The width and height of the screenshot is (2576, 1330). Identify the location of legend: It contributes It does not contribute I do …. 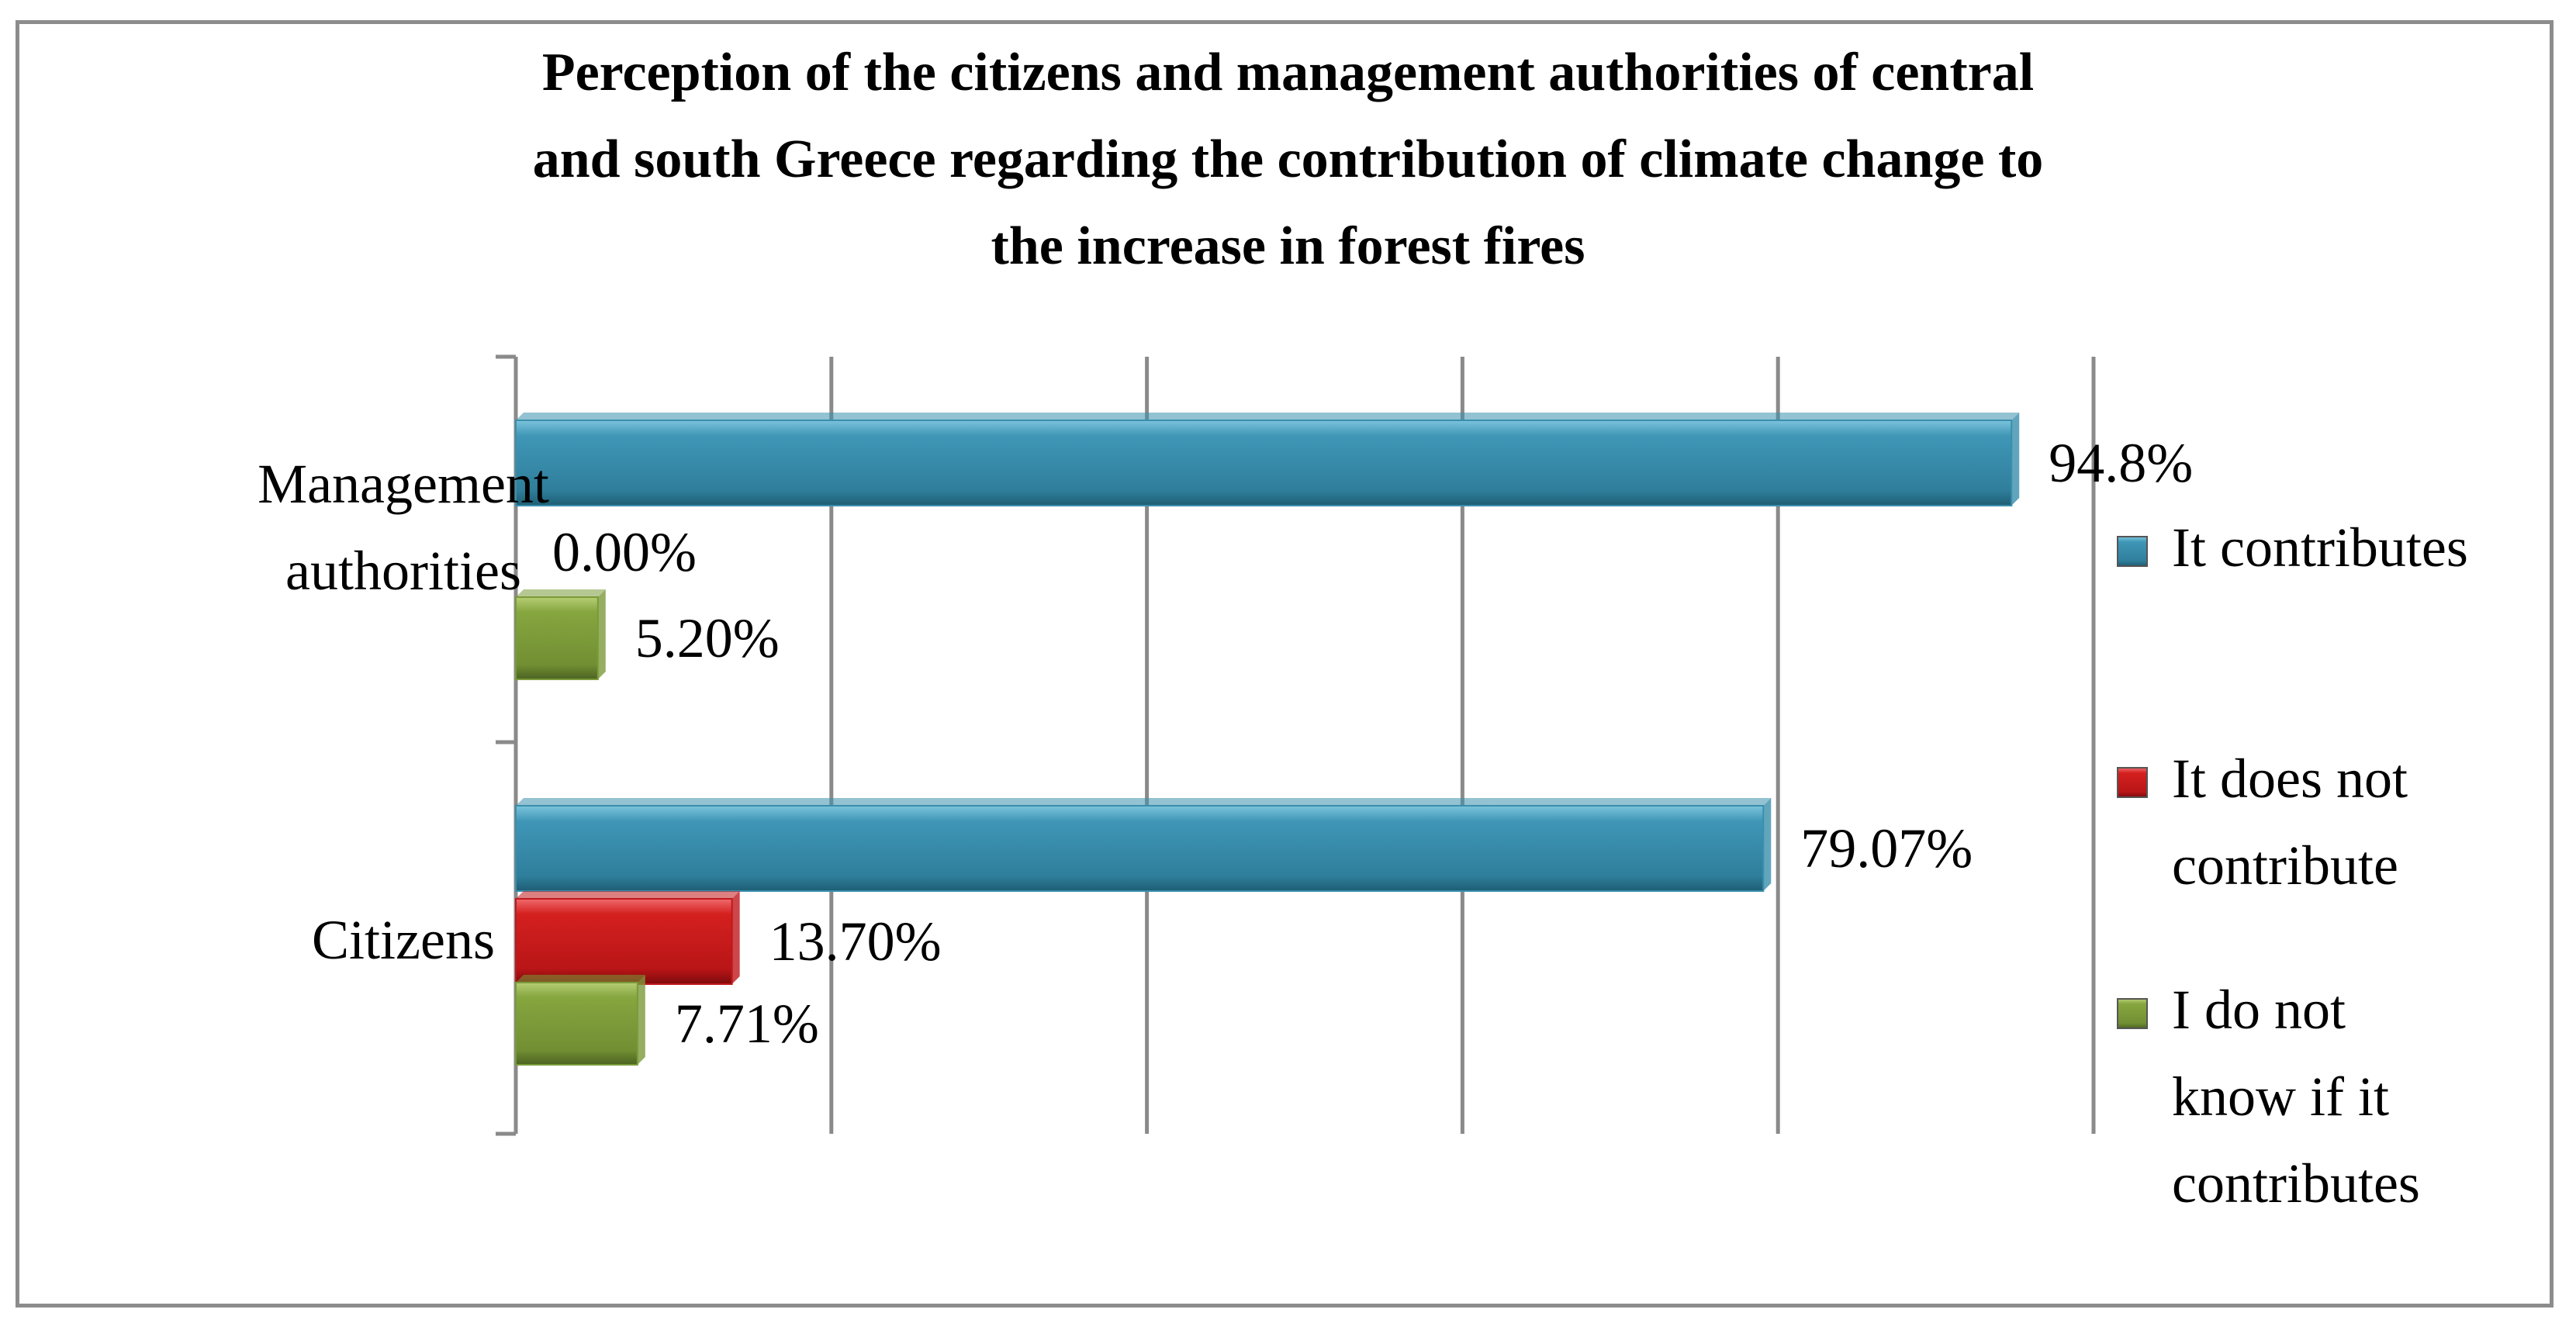
(2292, 865).